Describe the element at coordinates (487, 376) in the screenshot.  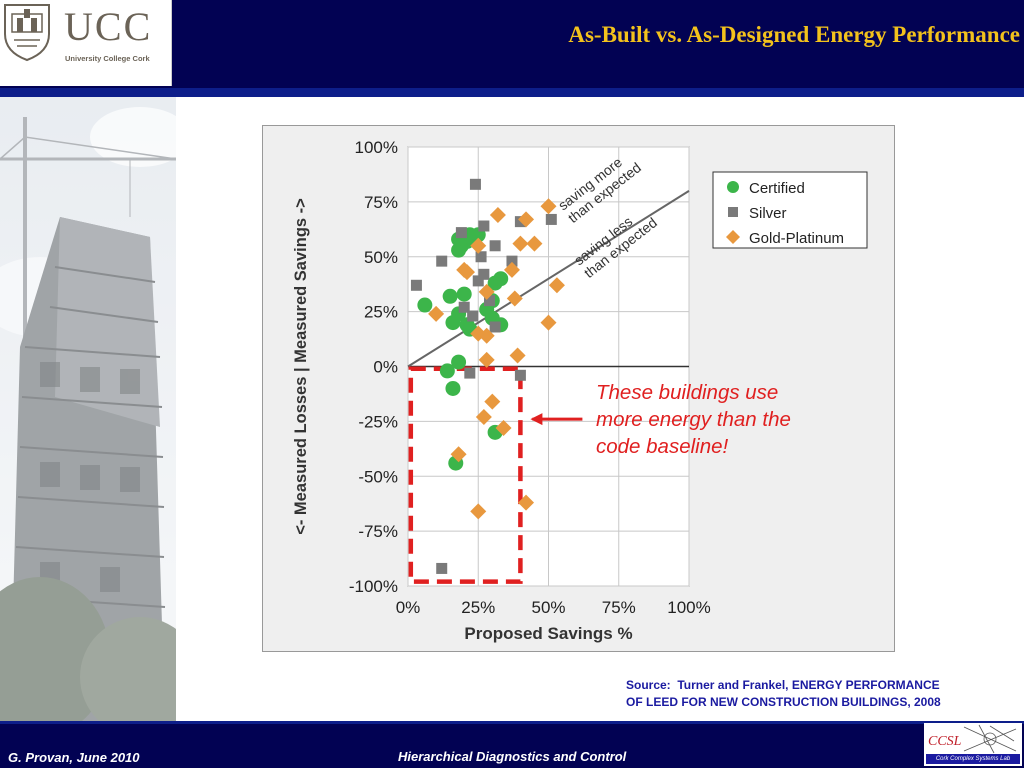
I see `data-points` at that location.